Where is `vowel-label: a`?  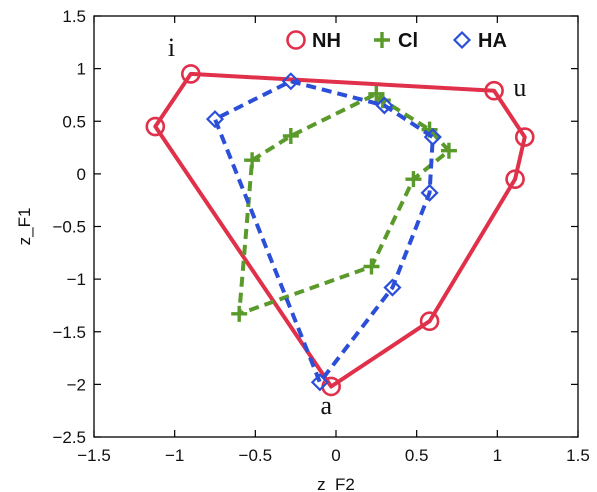 vowel-label: a is located at coordinates (327, 405).